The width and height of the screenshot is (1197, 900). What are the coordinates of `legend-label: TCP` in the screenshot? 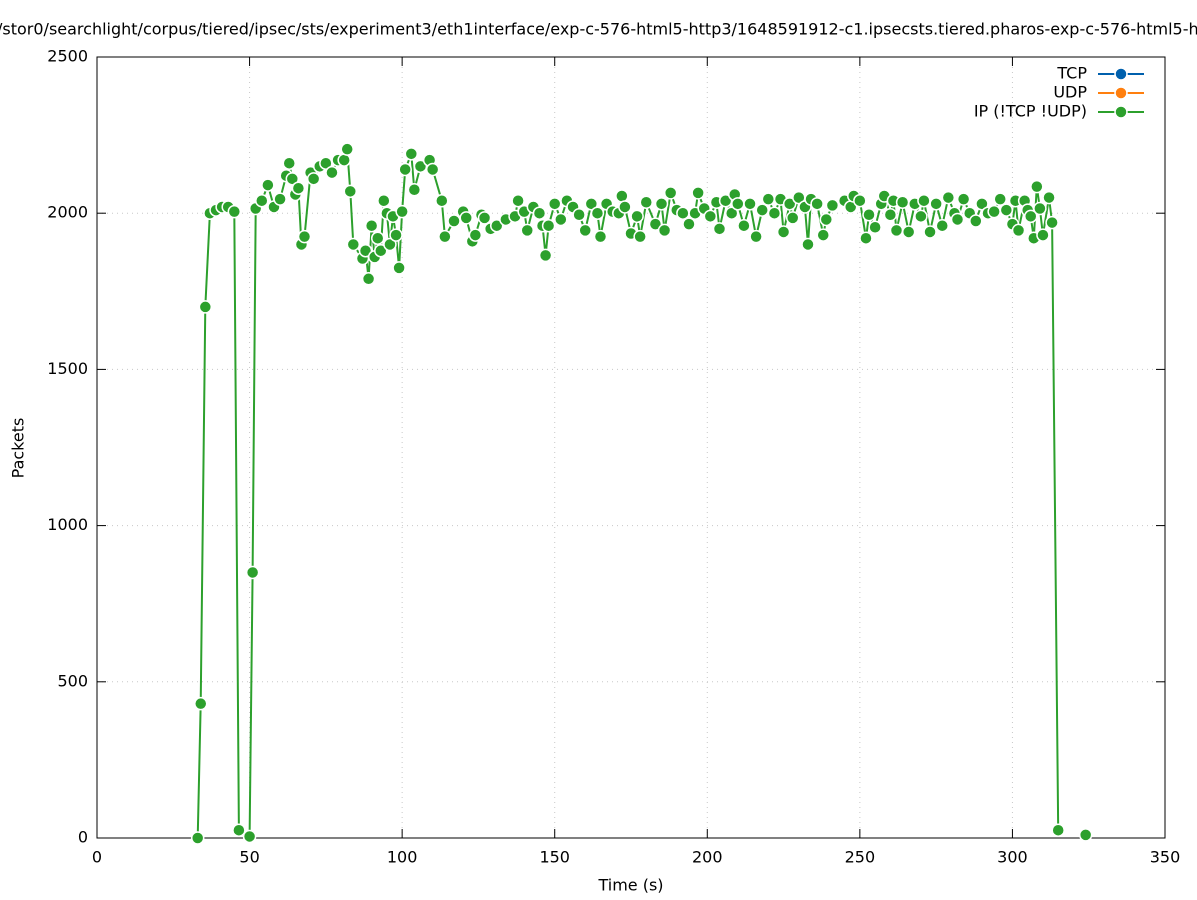 It's located at (1071, 73).